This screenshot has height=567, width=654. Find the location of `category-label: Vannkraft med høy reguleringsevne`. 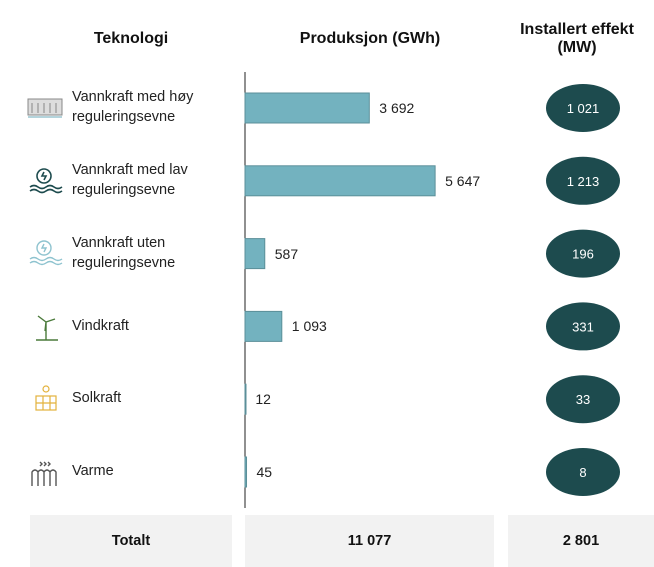

category-label: Vannkraft med høy reguleringsevne is located at coordinates (133, 107).